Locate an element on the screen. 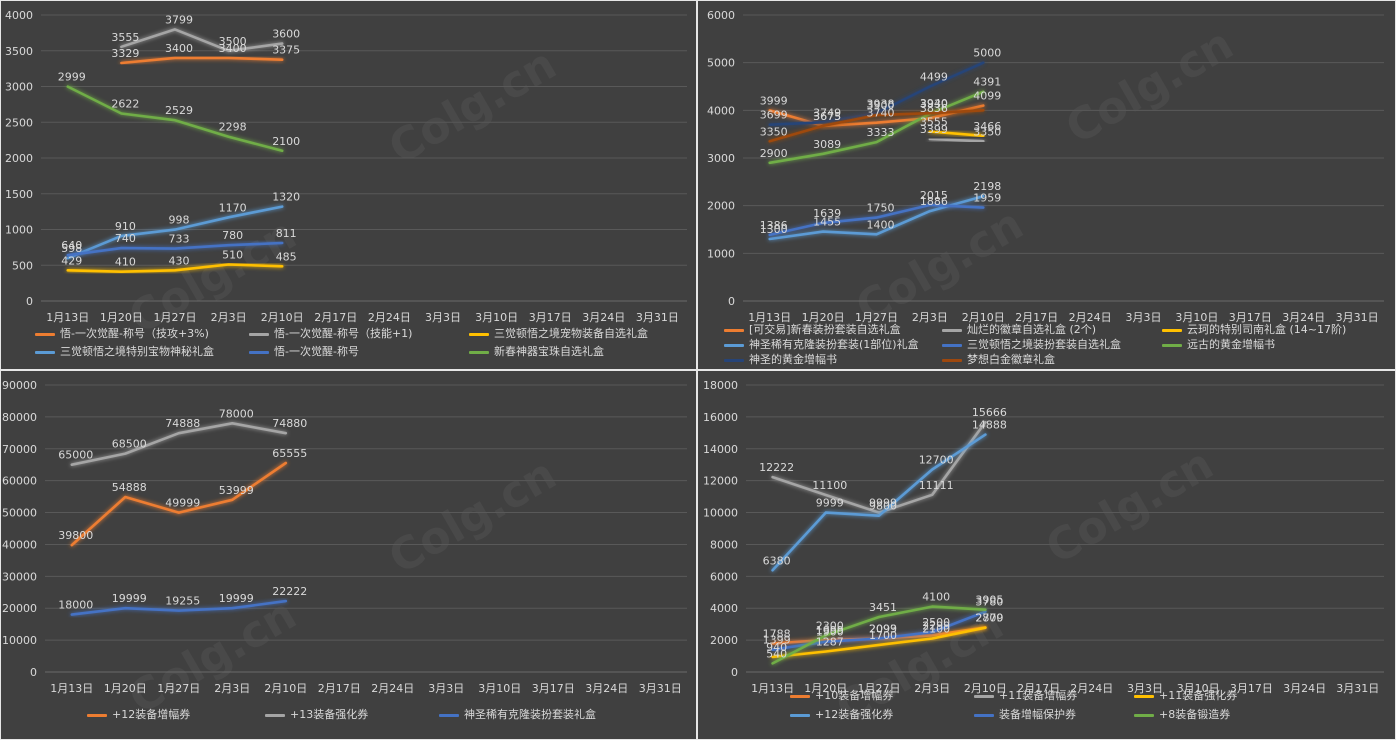  data-label: 3089 is located at coordinates (827, 144).